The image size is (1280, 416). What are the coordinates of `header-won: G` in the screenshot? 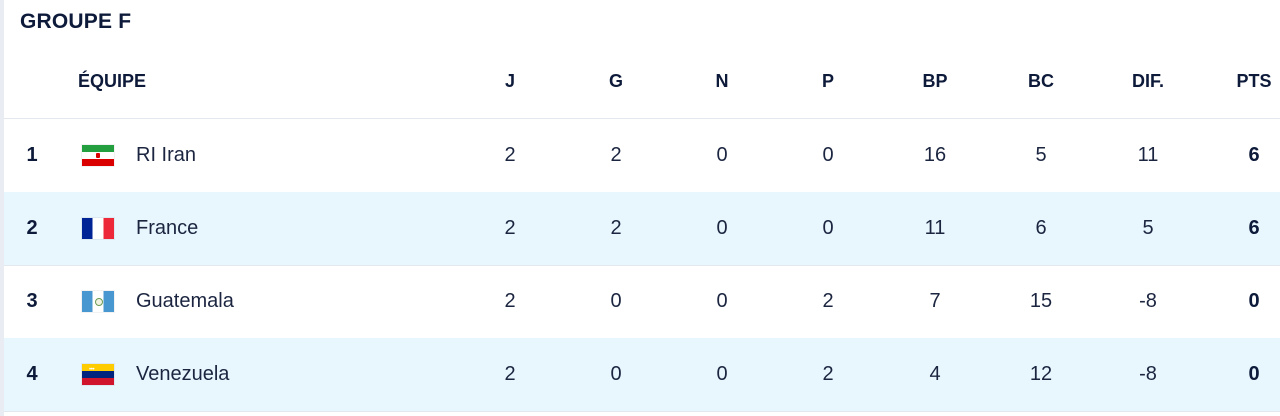 It's located at (615, 80).